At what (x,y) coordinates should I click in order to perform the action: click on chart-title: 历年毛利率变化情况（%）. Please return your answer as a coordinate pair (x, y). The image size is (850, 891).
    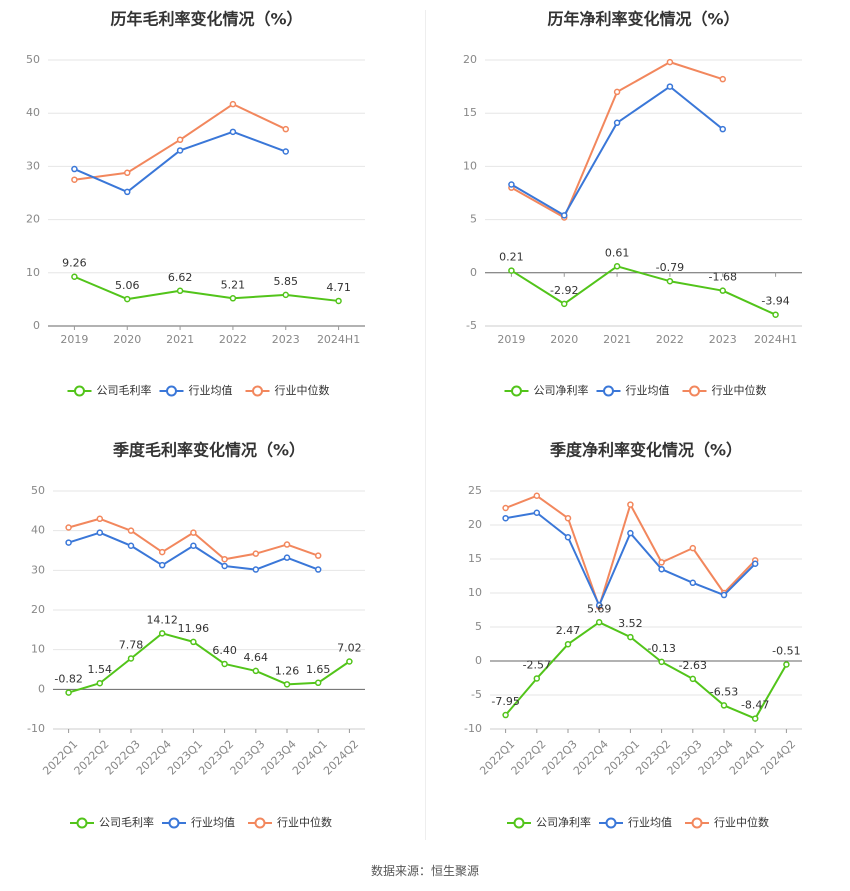
    Looking at the image, I should click on (206, 19).